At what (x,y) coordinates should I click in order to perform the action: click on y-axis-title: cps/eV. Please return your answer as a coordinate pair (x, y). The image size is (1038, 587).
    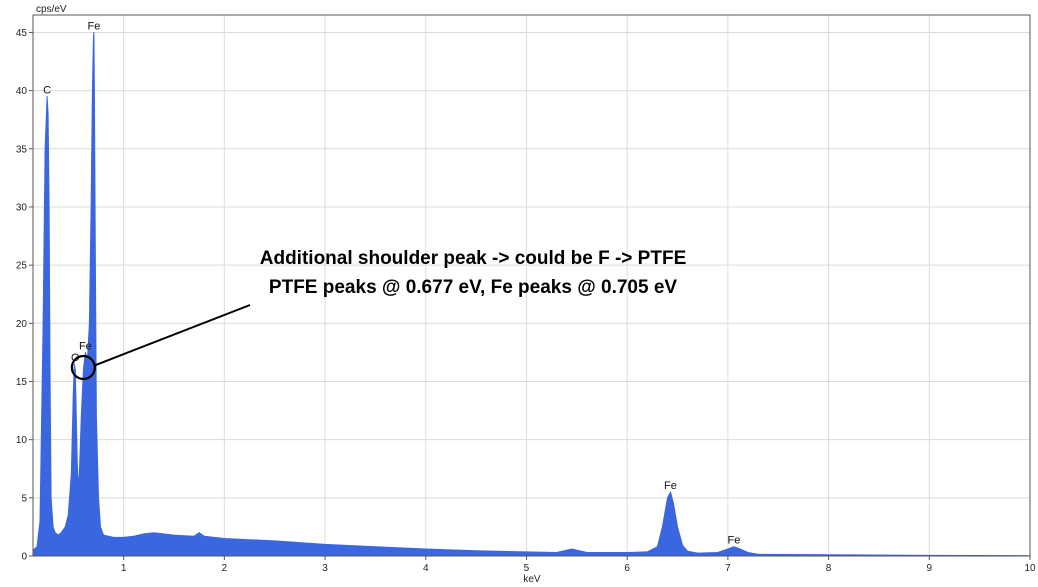
    Looking at the image, I should click on (51, 9).